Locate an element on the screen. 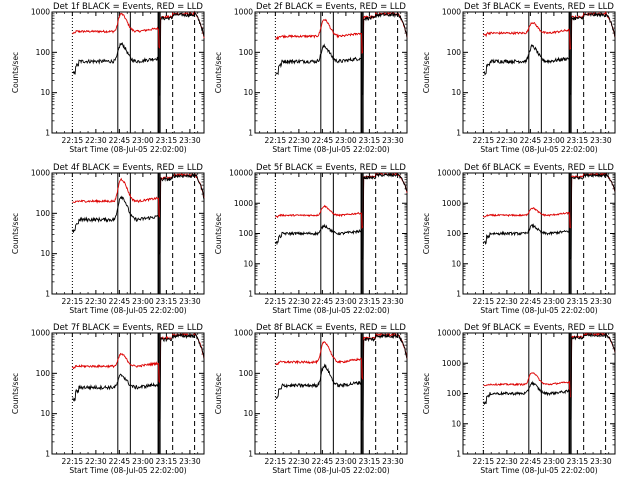 This screenshot has width=640, height=485. panel-title: Det 7f BLACK = Events, RED = LLD is located at coordinates (128, 328).